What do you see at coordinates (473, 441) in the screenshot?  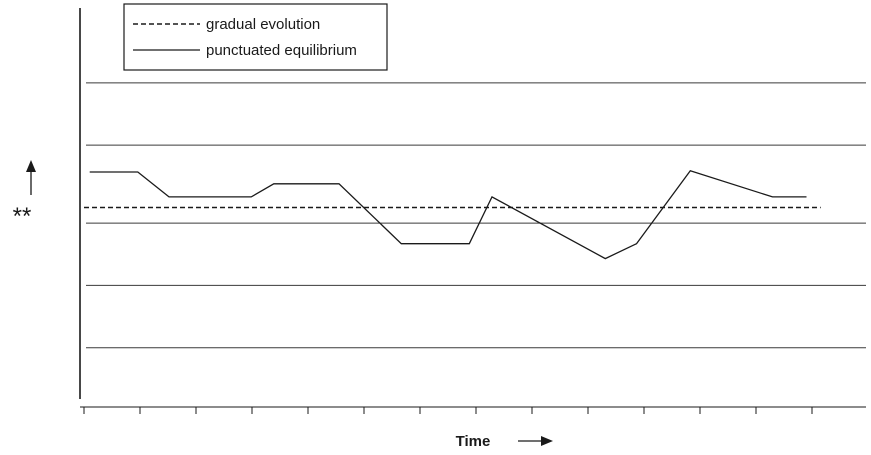 I see `x-axis-label: Time` at bounding box center [473, 441].